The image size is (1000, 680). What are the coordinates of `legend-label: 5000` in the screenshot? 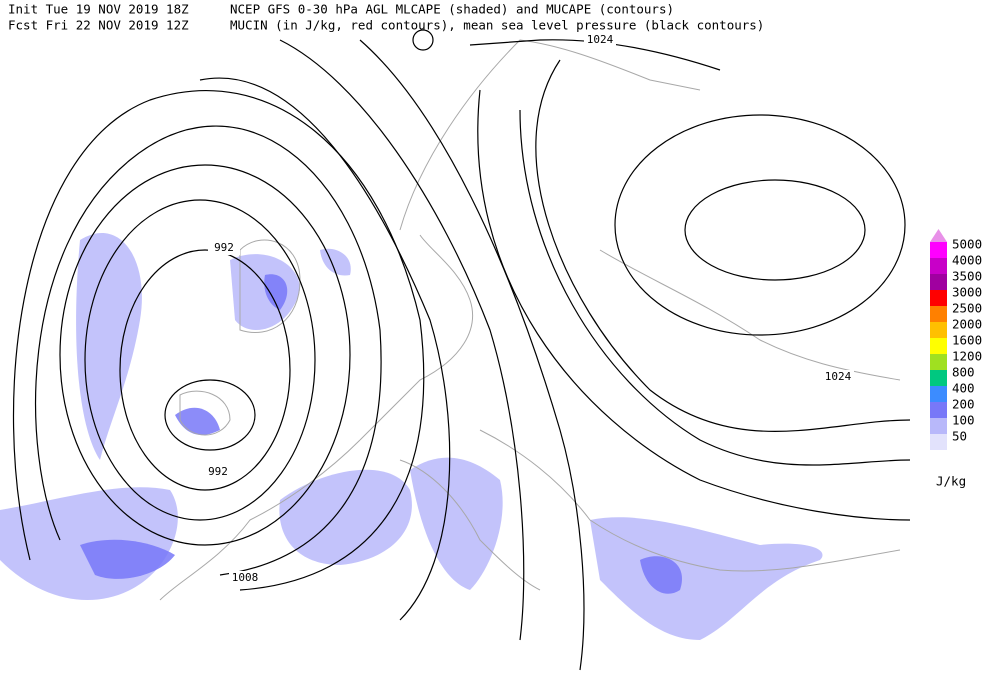 It's located at (967, 244).